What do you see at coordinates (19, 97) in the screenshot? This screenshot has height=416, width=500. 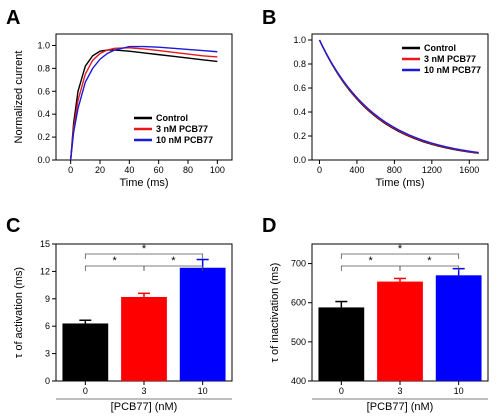 I see `y-axis-title: Normalized current` at bounding box center [19, 97].